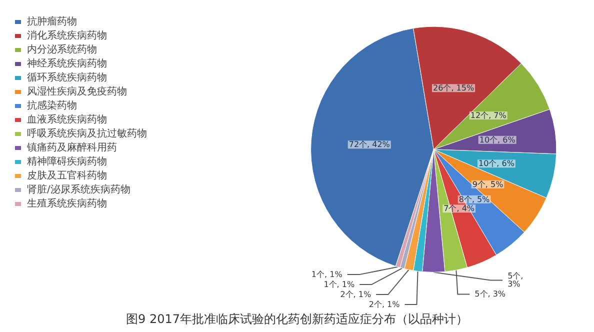 The image size is (594, 332). I want to click on data-label: 9个, 5%, so click(488, 184).